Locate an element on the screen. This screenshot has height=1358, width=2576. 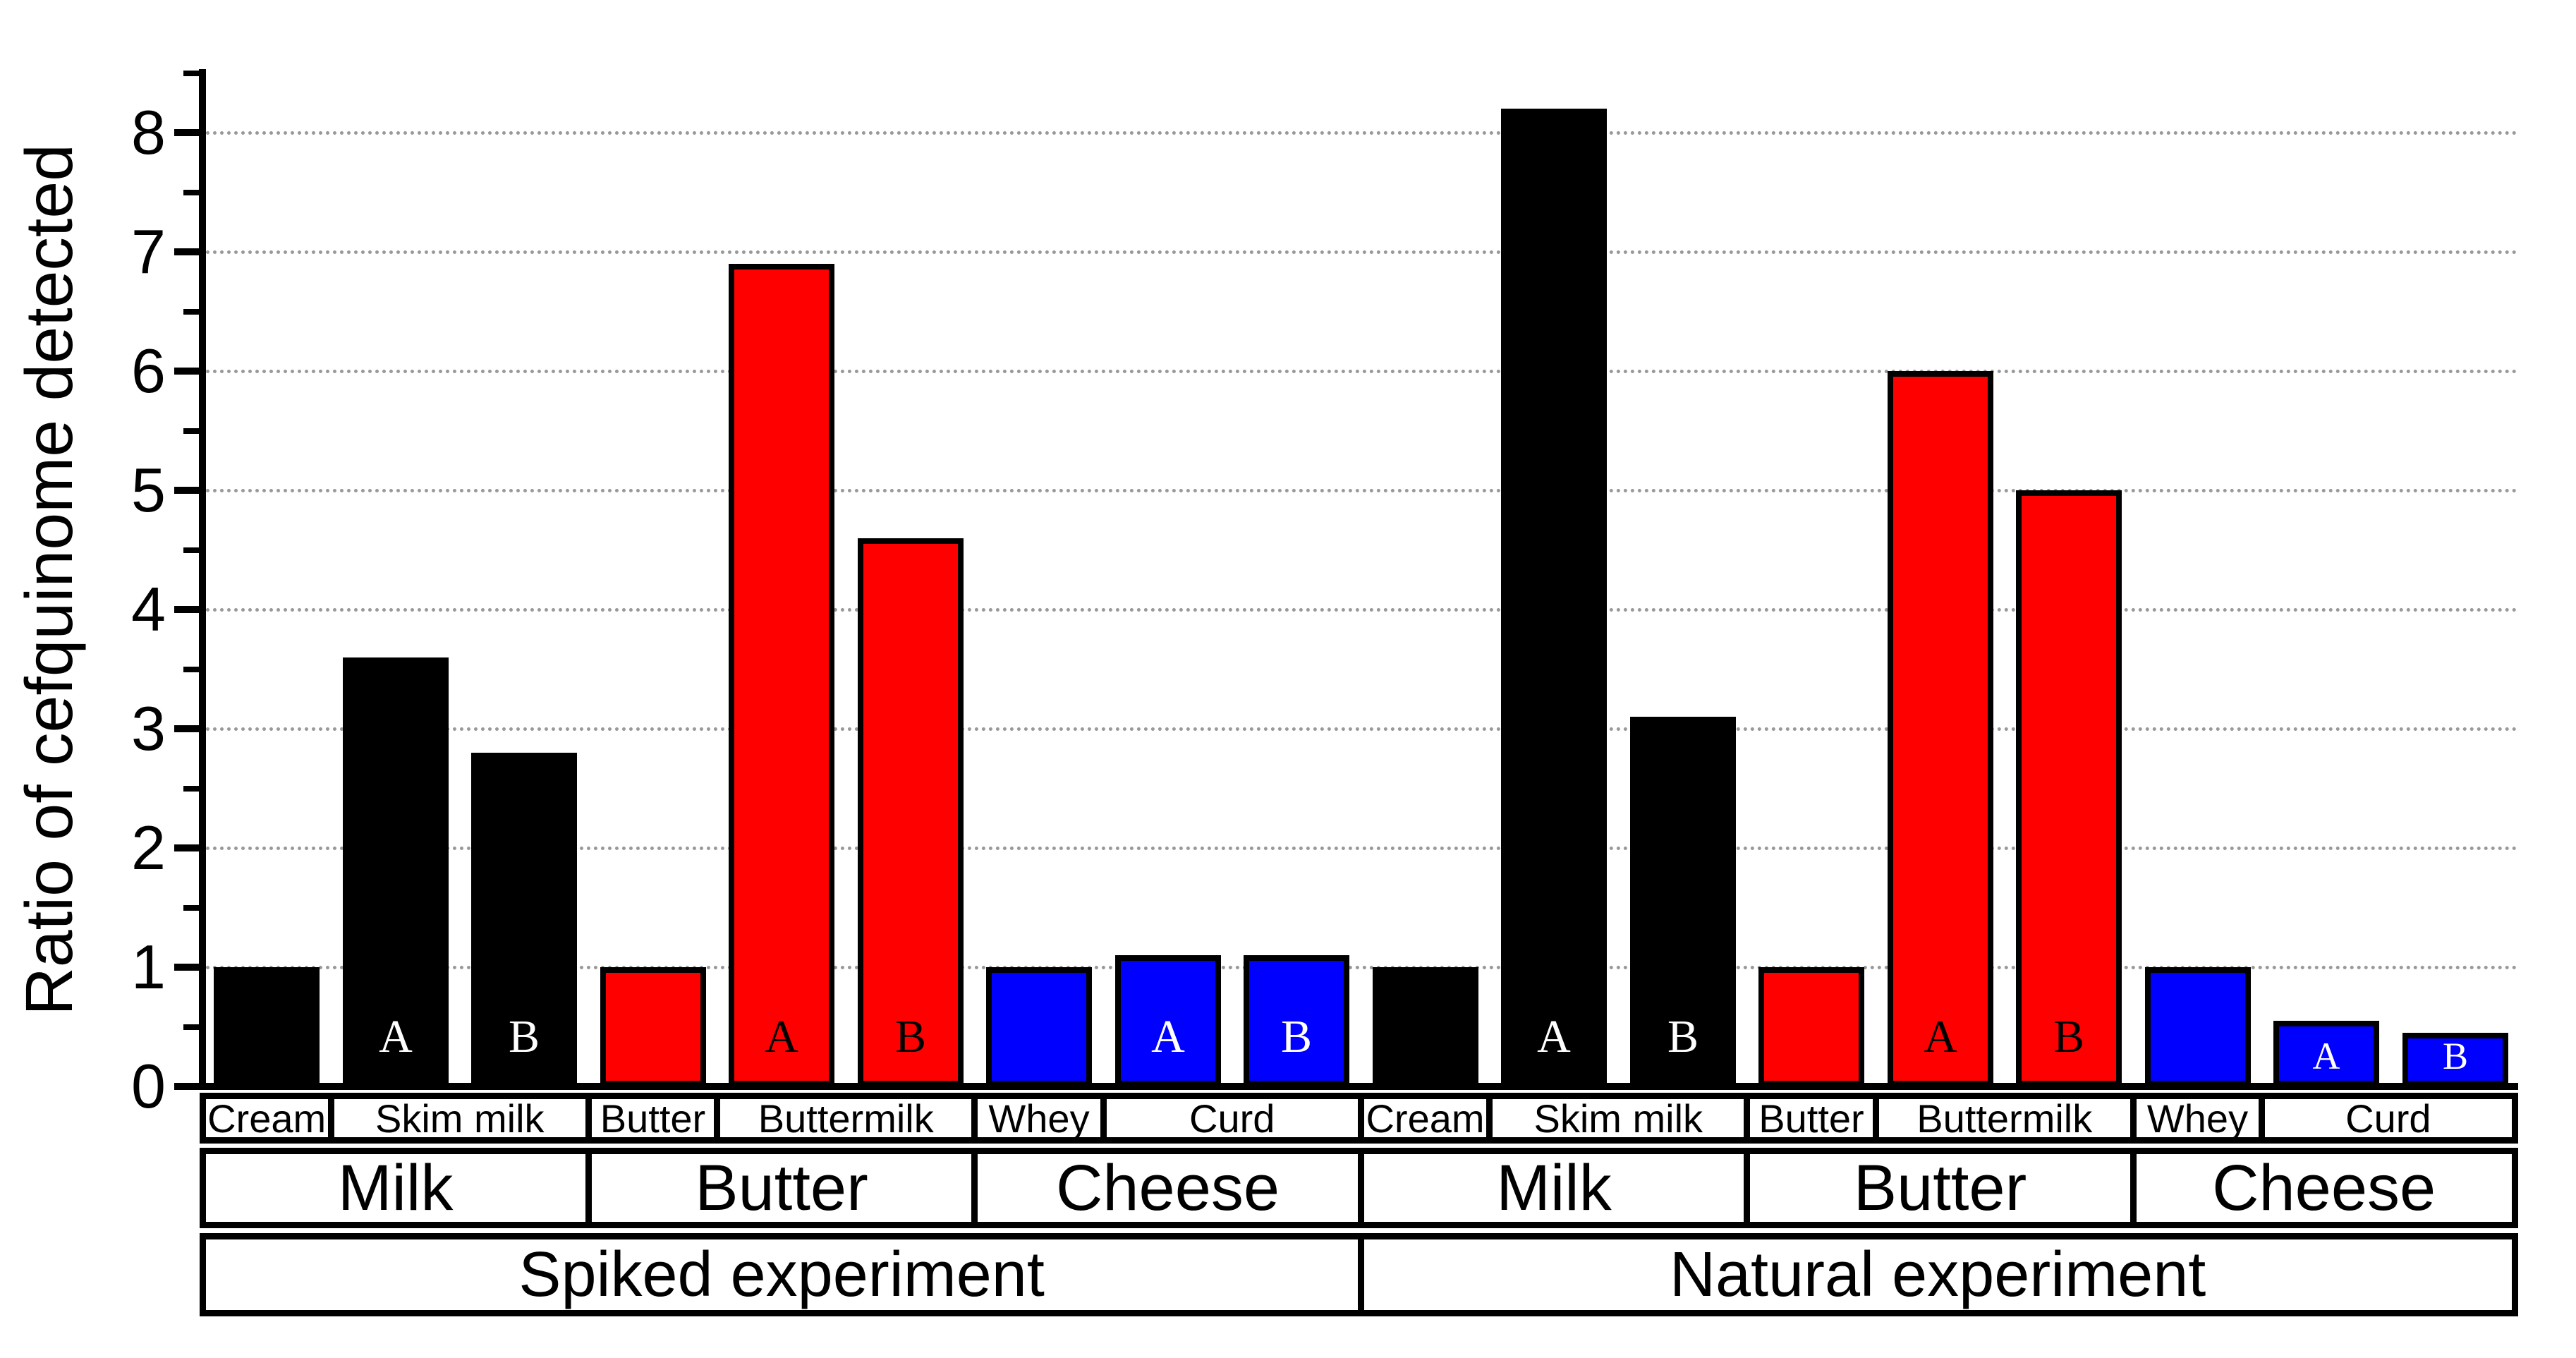
y-tick-label: 6 is located at coordinates (148, 371).